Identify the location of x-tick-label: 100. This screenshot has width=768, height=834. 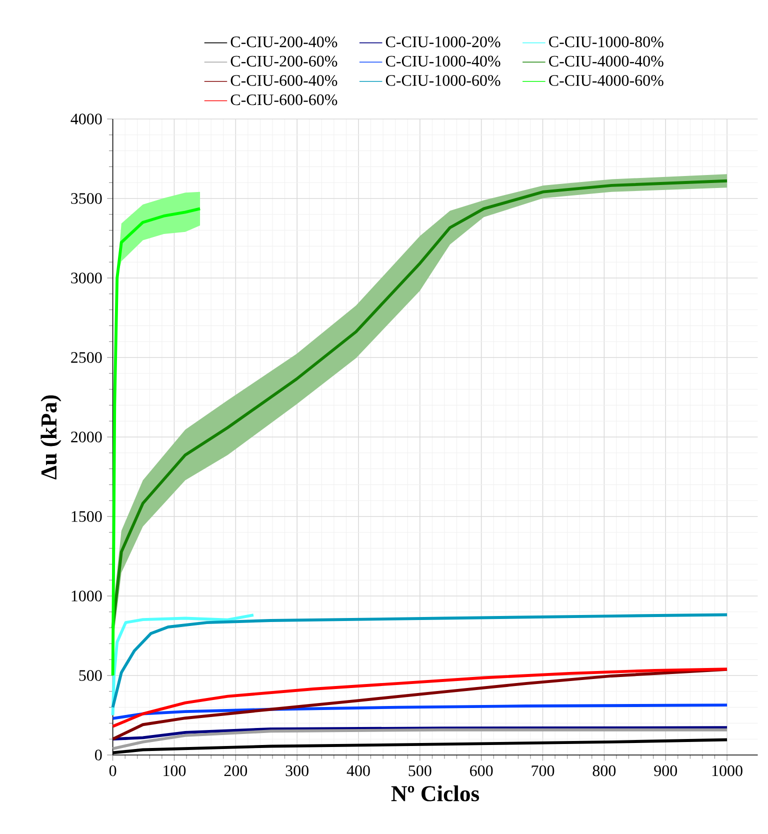
(175, 770).